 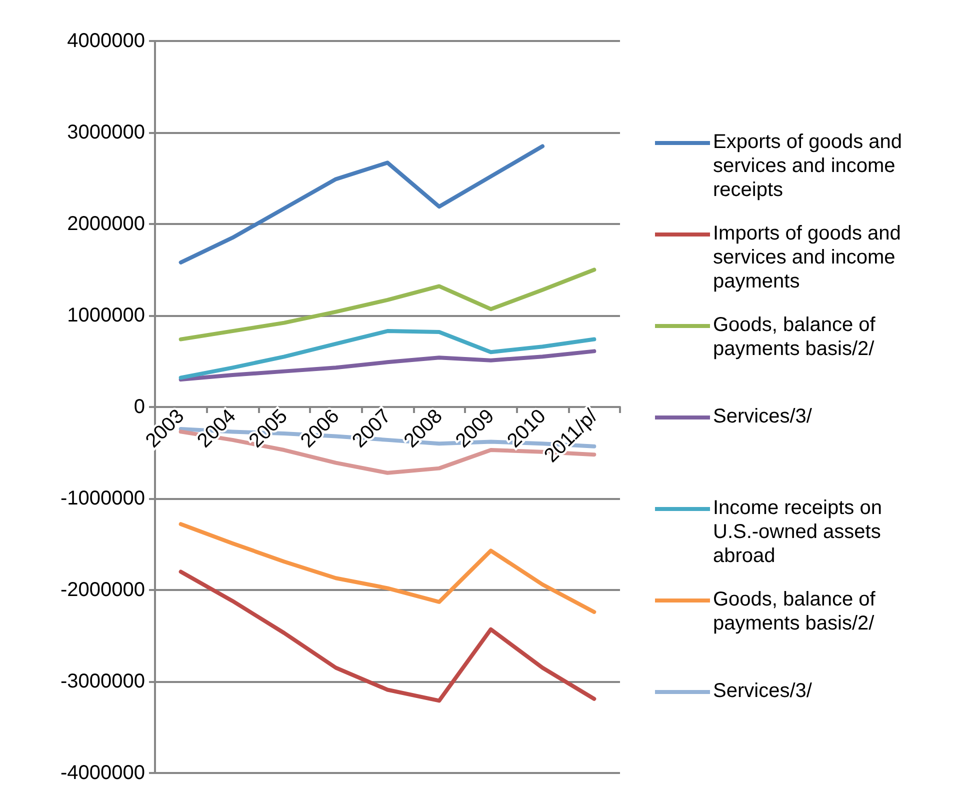 I want to click on y-tick-label: 2000000, so click(x=106, y=224).